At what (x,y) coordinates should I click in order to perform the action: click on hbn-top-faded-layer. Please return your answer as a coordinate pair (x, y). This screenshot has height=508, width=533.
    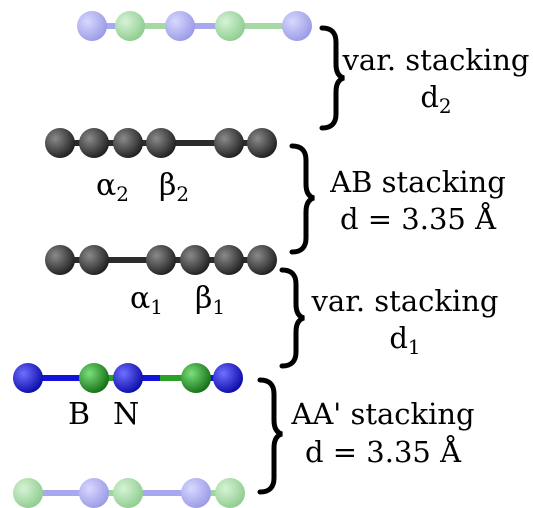
    Looking at the image, I should click on (194, 26).